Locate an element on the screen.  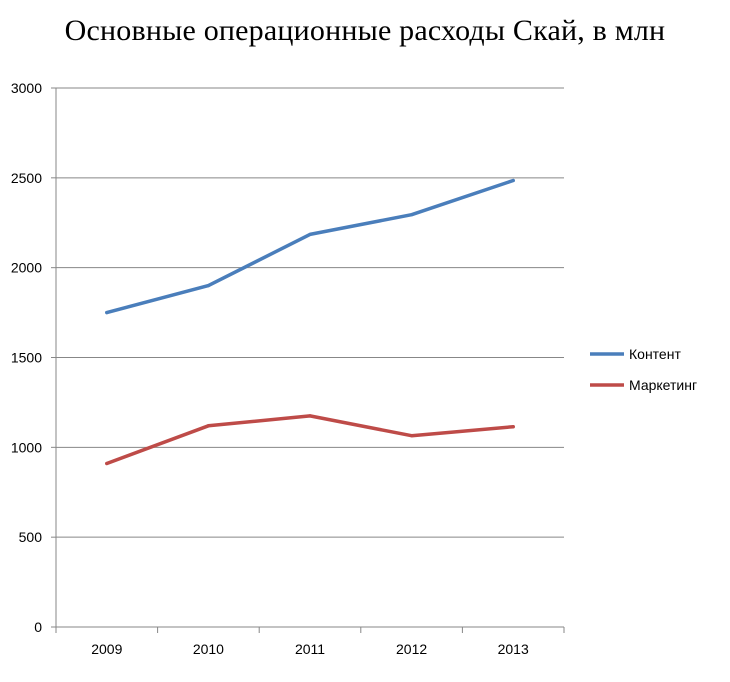
y-tick-label: 1000 is located at coordinates (26, 447).